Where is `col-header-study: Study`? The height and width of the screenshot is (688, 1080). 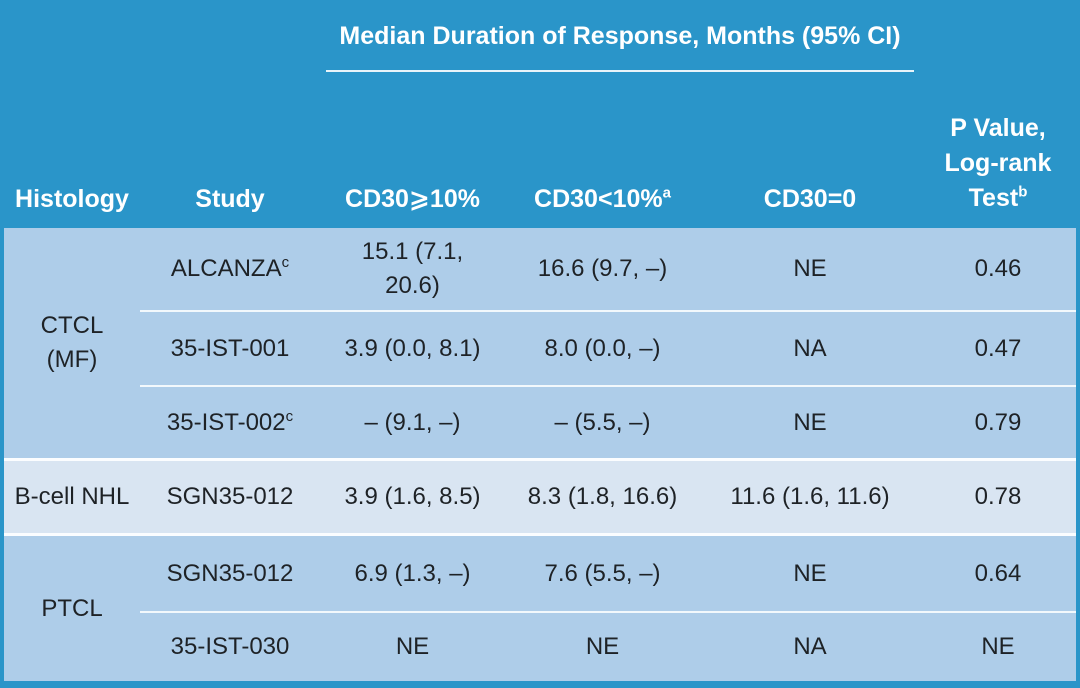
col-header-study: Study is located at coordinates (230, 199).